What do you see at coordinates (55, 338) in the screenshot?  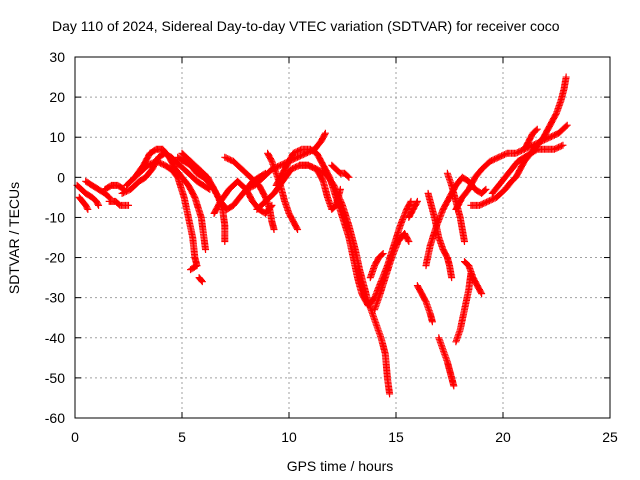 I see `y-tick-label: -40` at bounding box center [55, 338].